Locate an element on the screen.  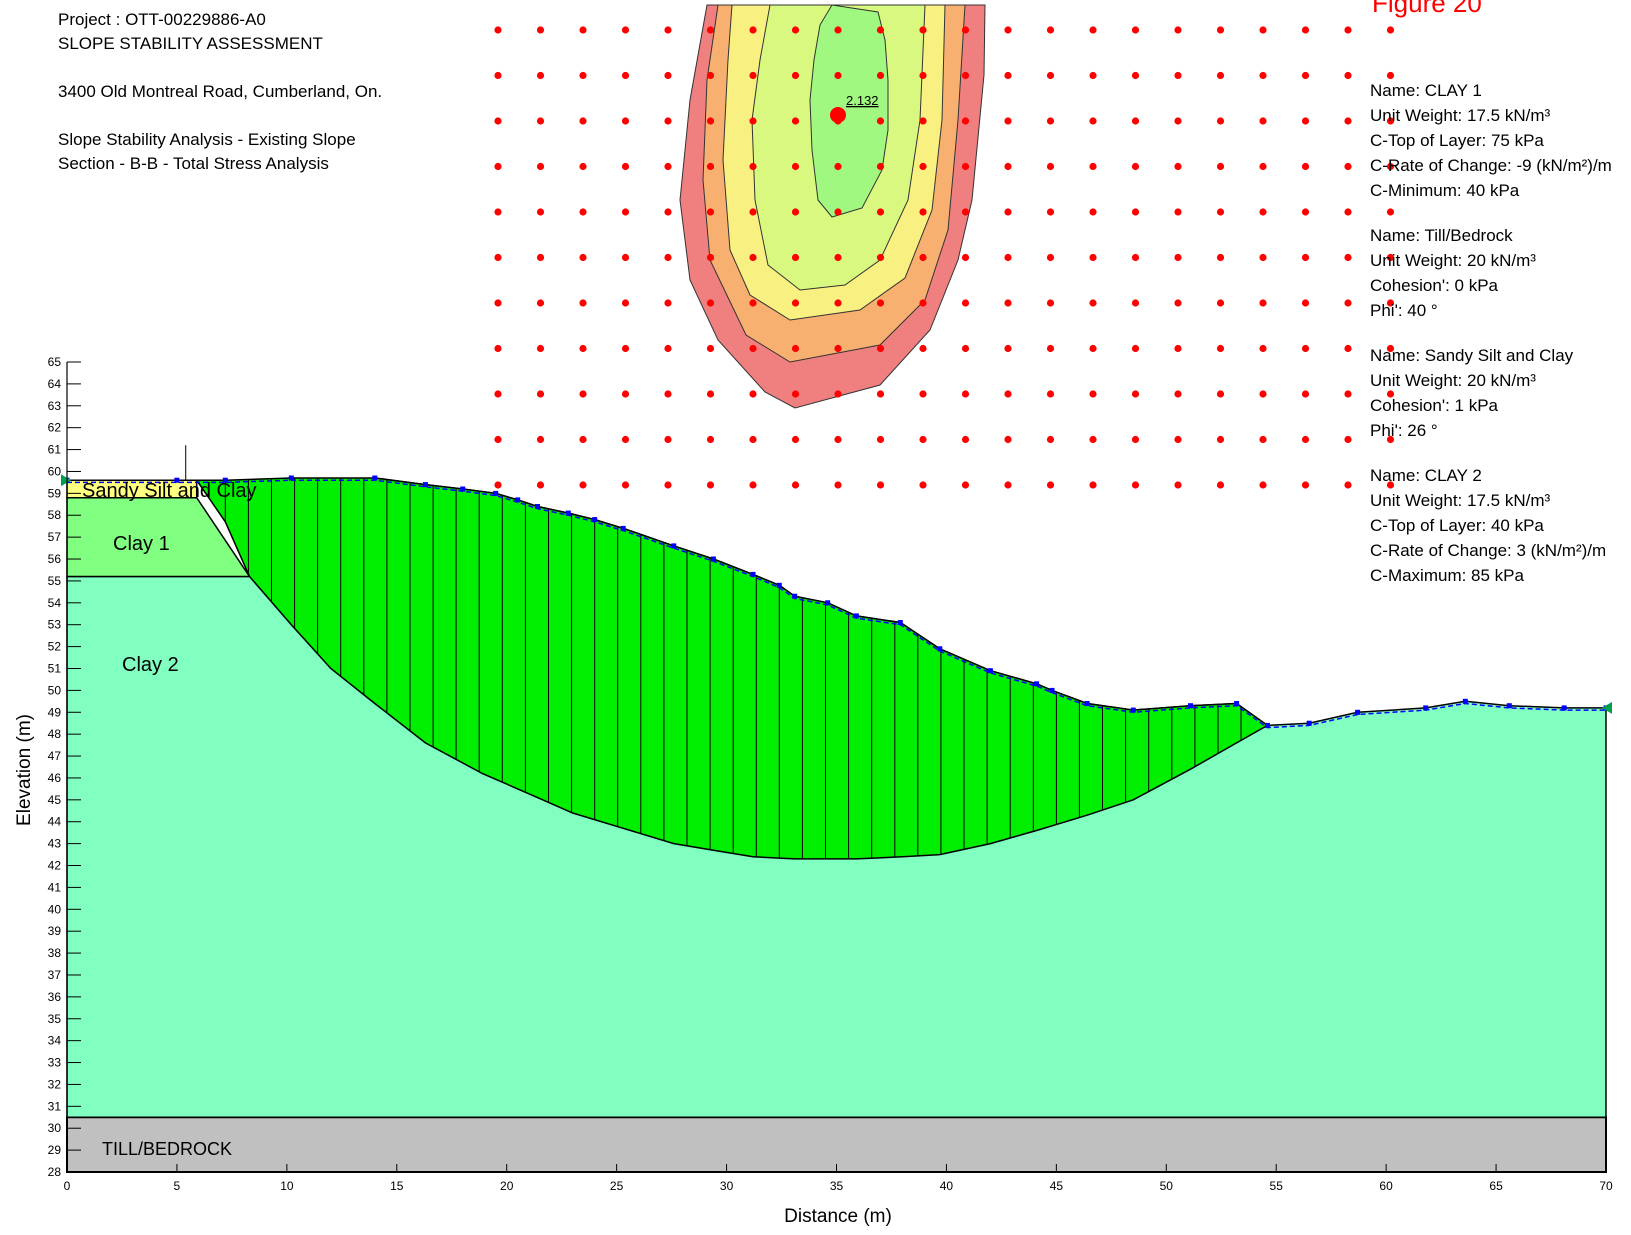
material-property: Phi': 40 ° is located at coordinates (1404, 310).